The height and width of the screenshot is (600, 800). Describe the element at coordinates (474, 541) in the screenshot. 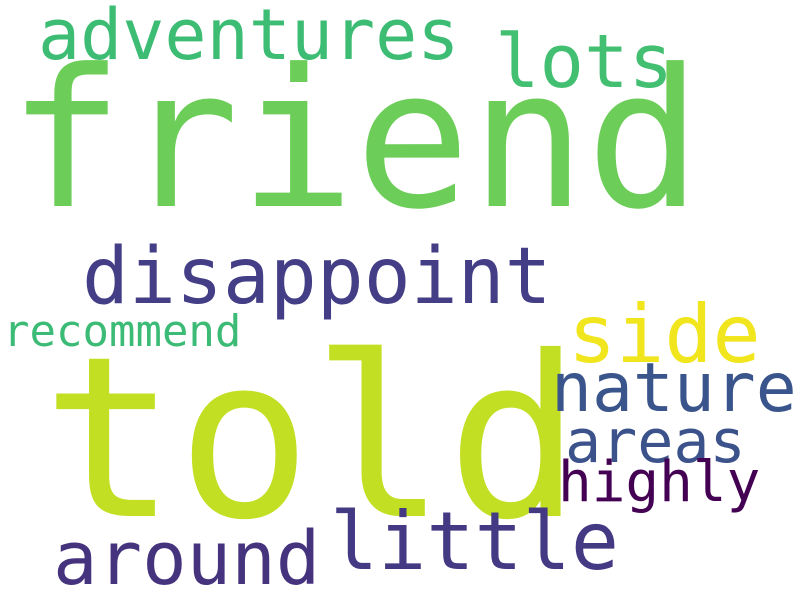

I see `word-little: little` at that location.